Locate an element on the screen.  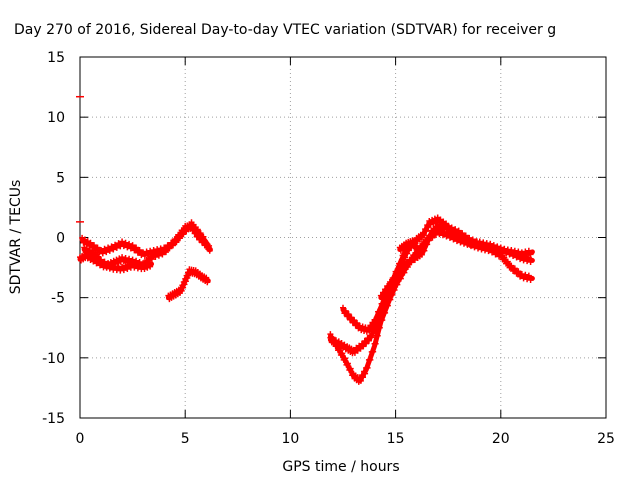
y-tick-label: 10 is located at coordinates (56, 118).